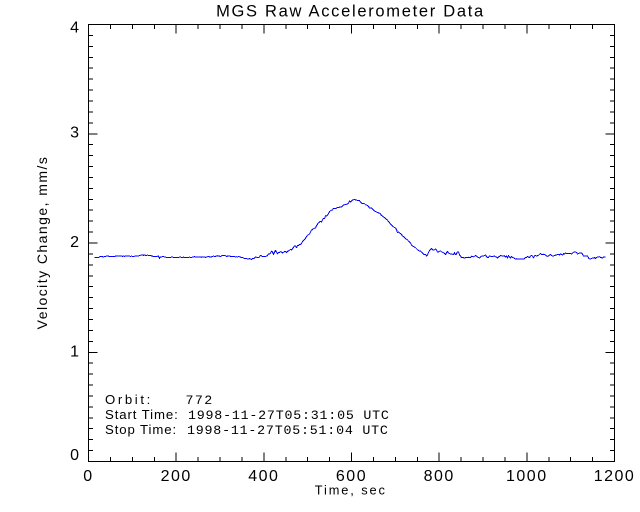  I want to click on svg-text: Start Time:, so click(142, 414).